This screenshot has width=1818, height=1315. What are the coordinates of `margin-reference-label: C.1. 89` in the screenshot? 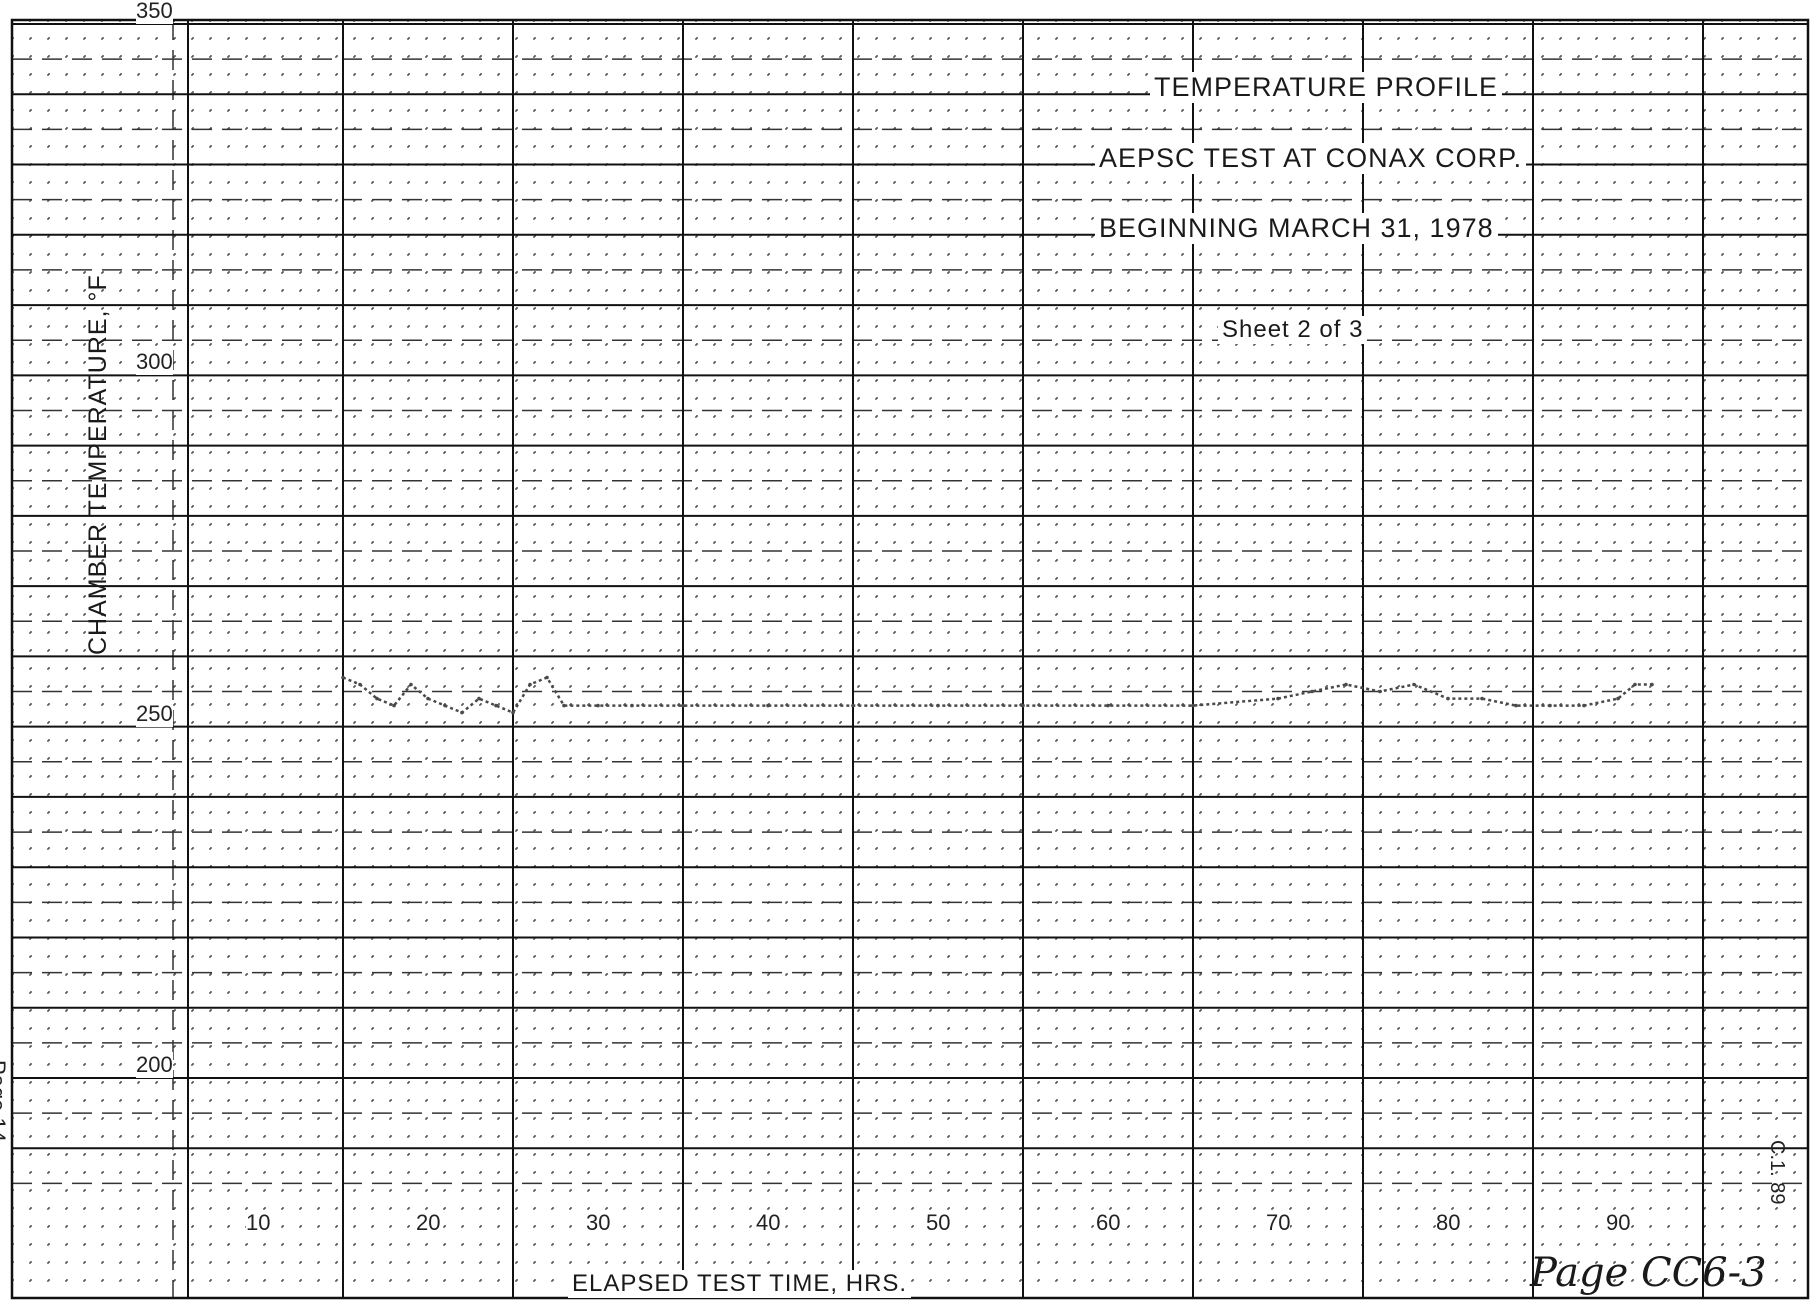 It's located at (1777, 1172).